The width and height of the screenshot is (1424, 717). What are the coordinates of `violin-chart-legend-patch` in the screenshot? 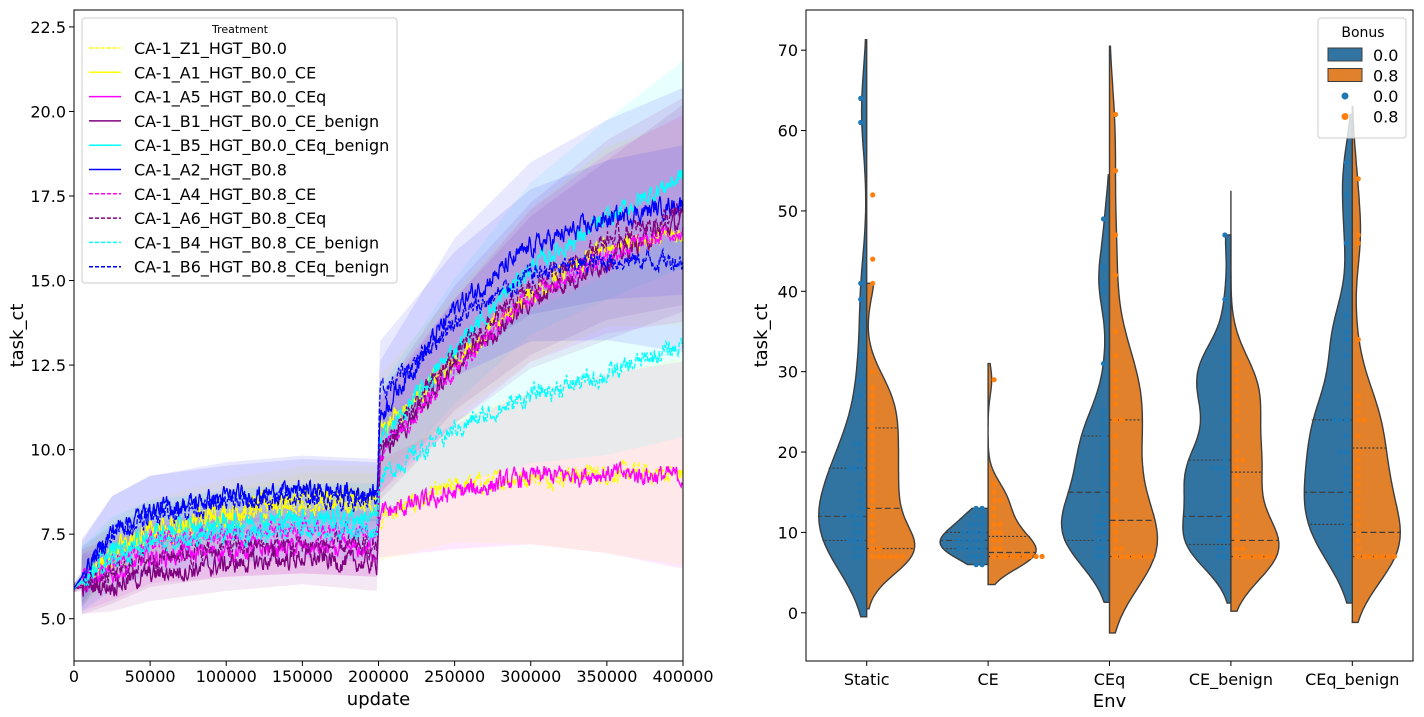 It's located at (1345, 54).